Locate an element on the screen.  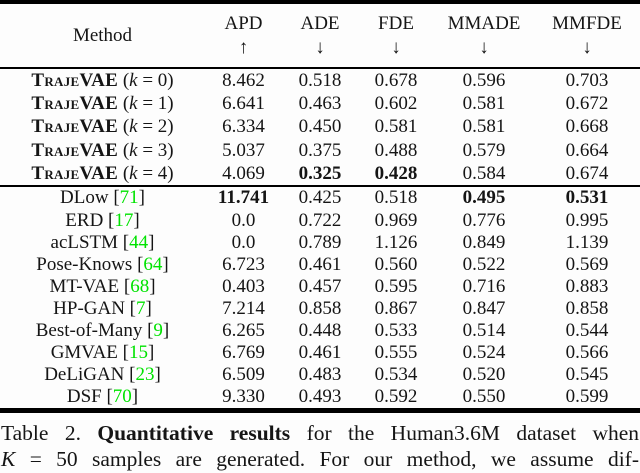
column-label: ADE is located at coordinates (320, 23).